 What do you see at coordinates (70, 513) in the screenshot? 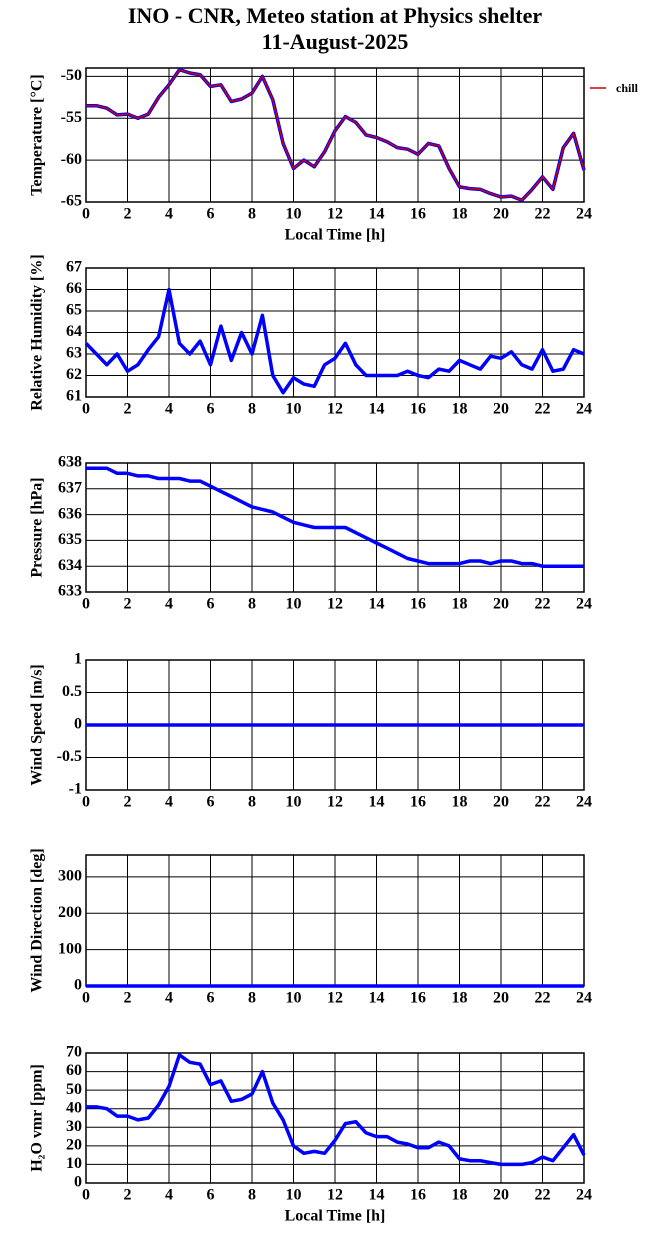
I see `y-tick-label: 636` at bounding box center [70, 513].